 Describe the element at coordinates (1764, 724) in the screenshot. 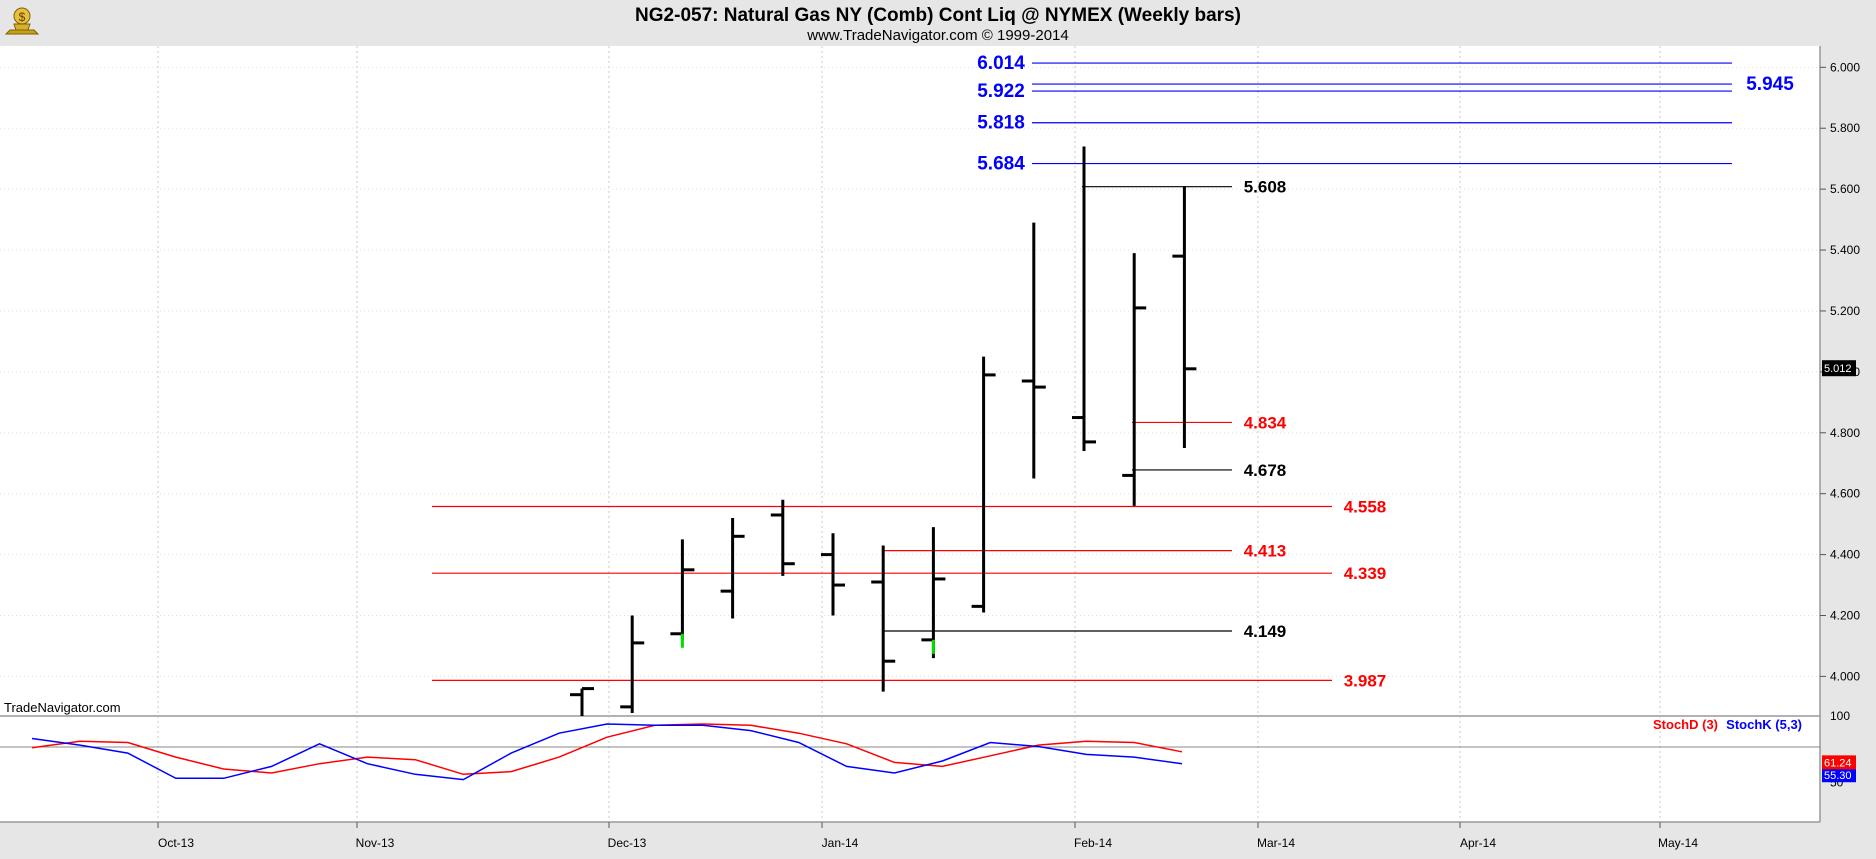

I see `legend-stochK: StochK (5,3)` at that location.